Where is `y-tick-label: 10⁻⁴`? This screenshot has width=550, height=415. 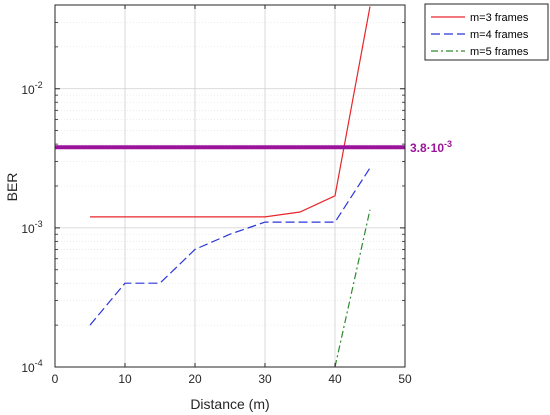
y-tick-label: 10⁻⁴ is located at coordinates (31, 366).